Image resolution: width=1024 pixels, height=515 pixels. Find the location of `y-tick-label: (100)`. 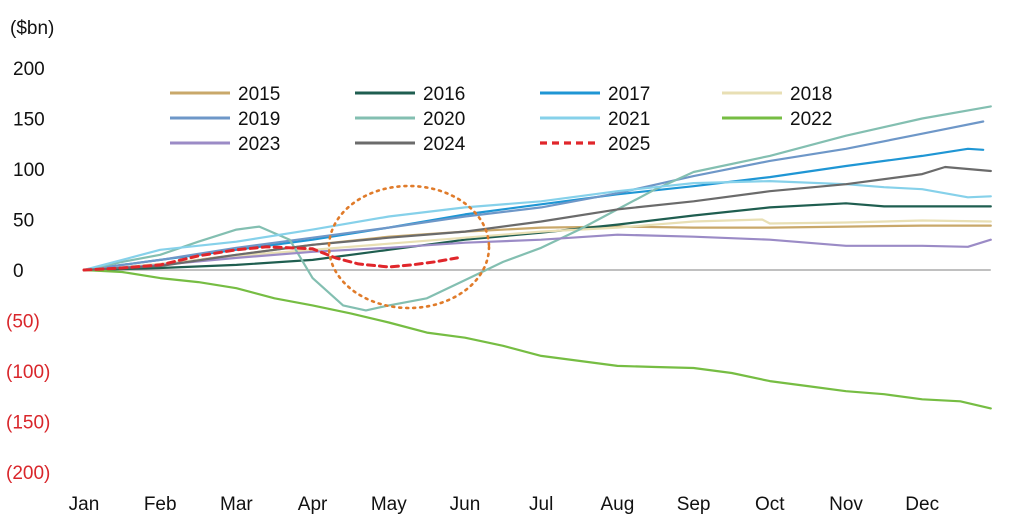

y-tick-label: (100) is located at coordinates (28, 372).